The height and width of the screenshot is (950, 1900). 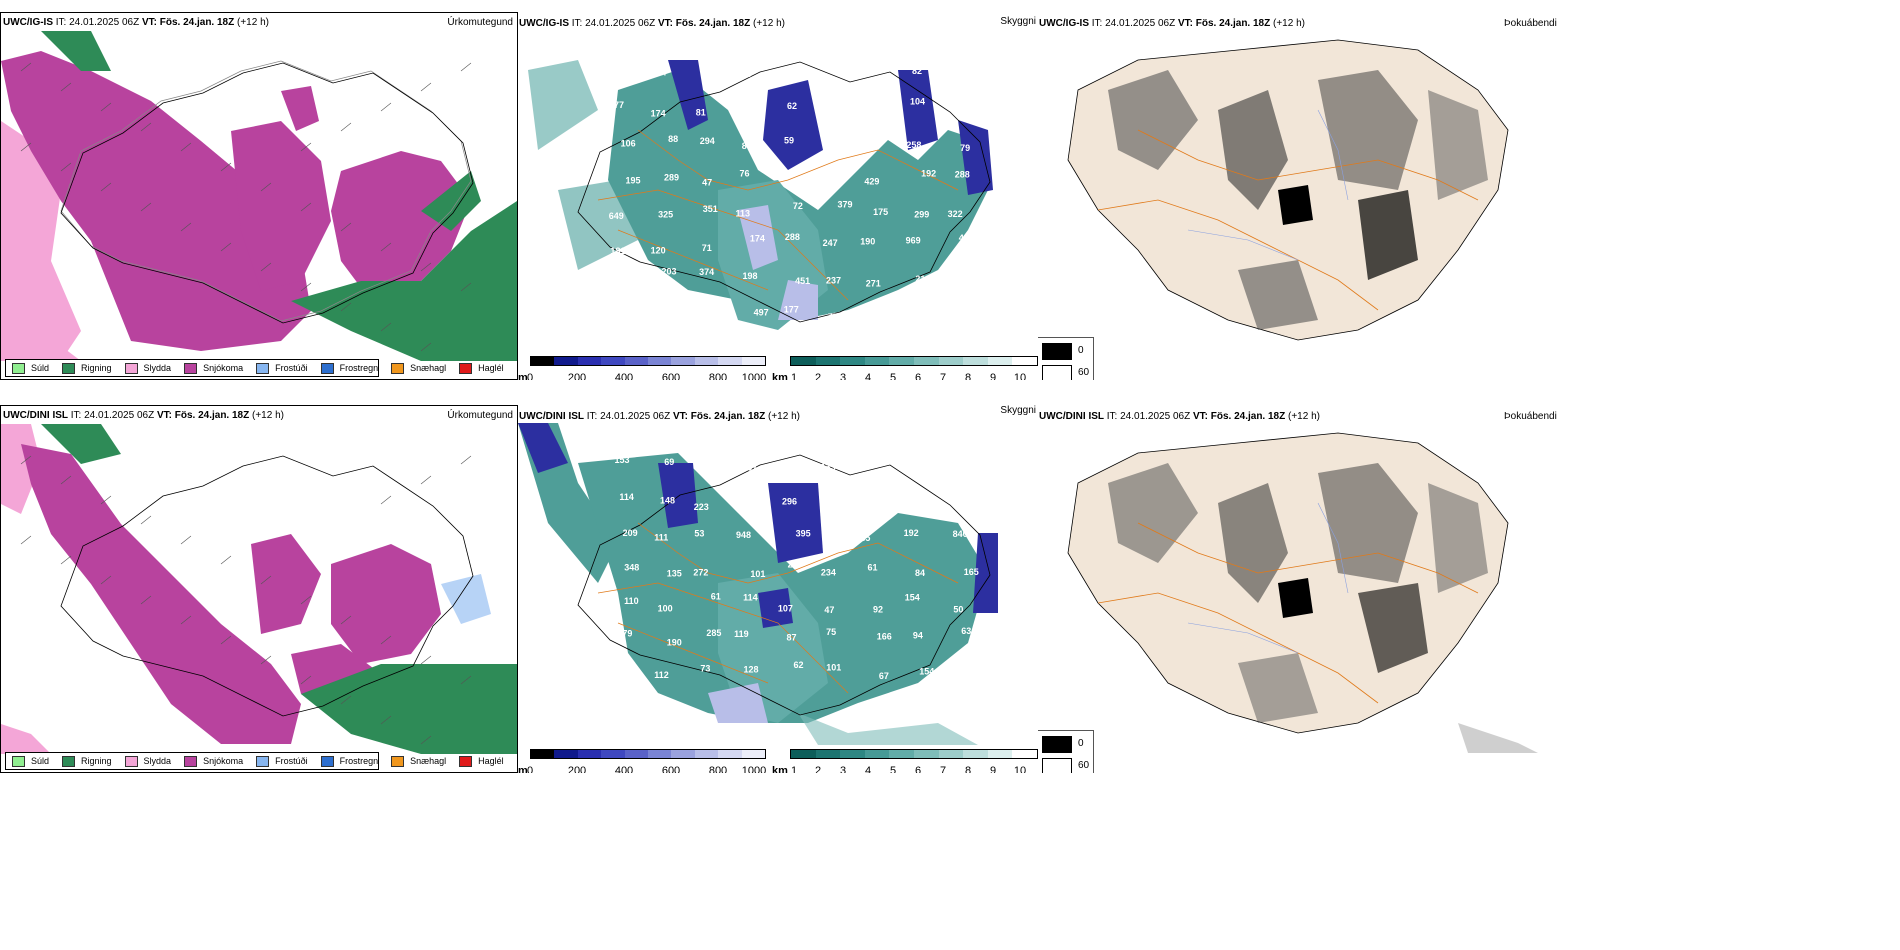 What do you see at coordinates (922, 279) in the screenshot?
I see `cloudbase-value-label: 213` at bounding box center [922, 279].